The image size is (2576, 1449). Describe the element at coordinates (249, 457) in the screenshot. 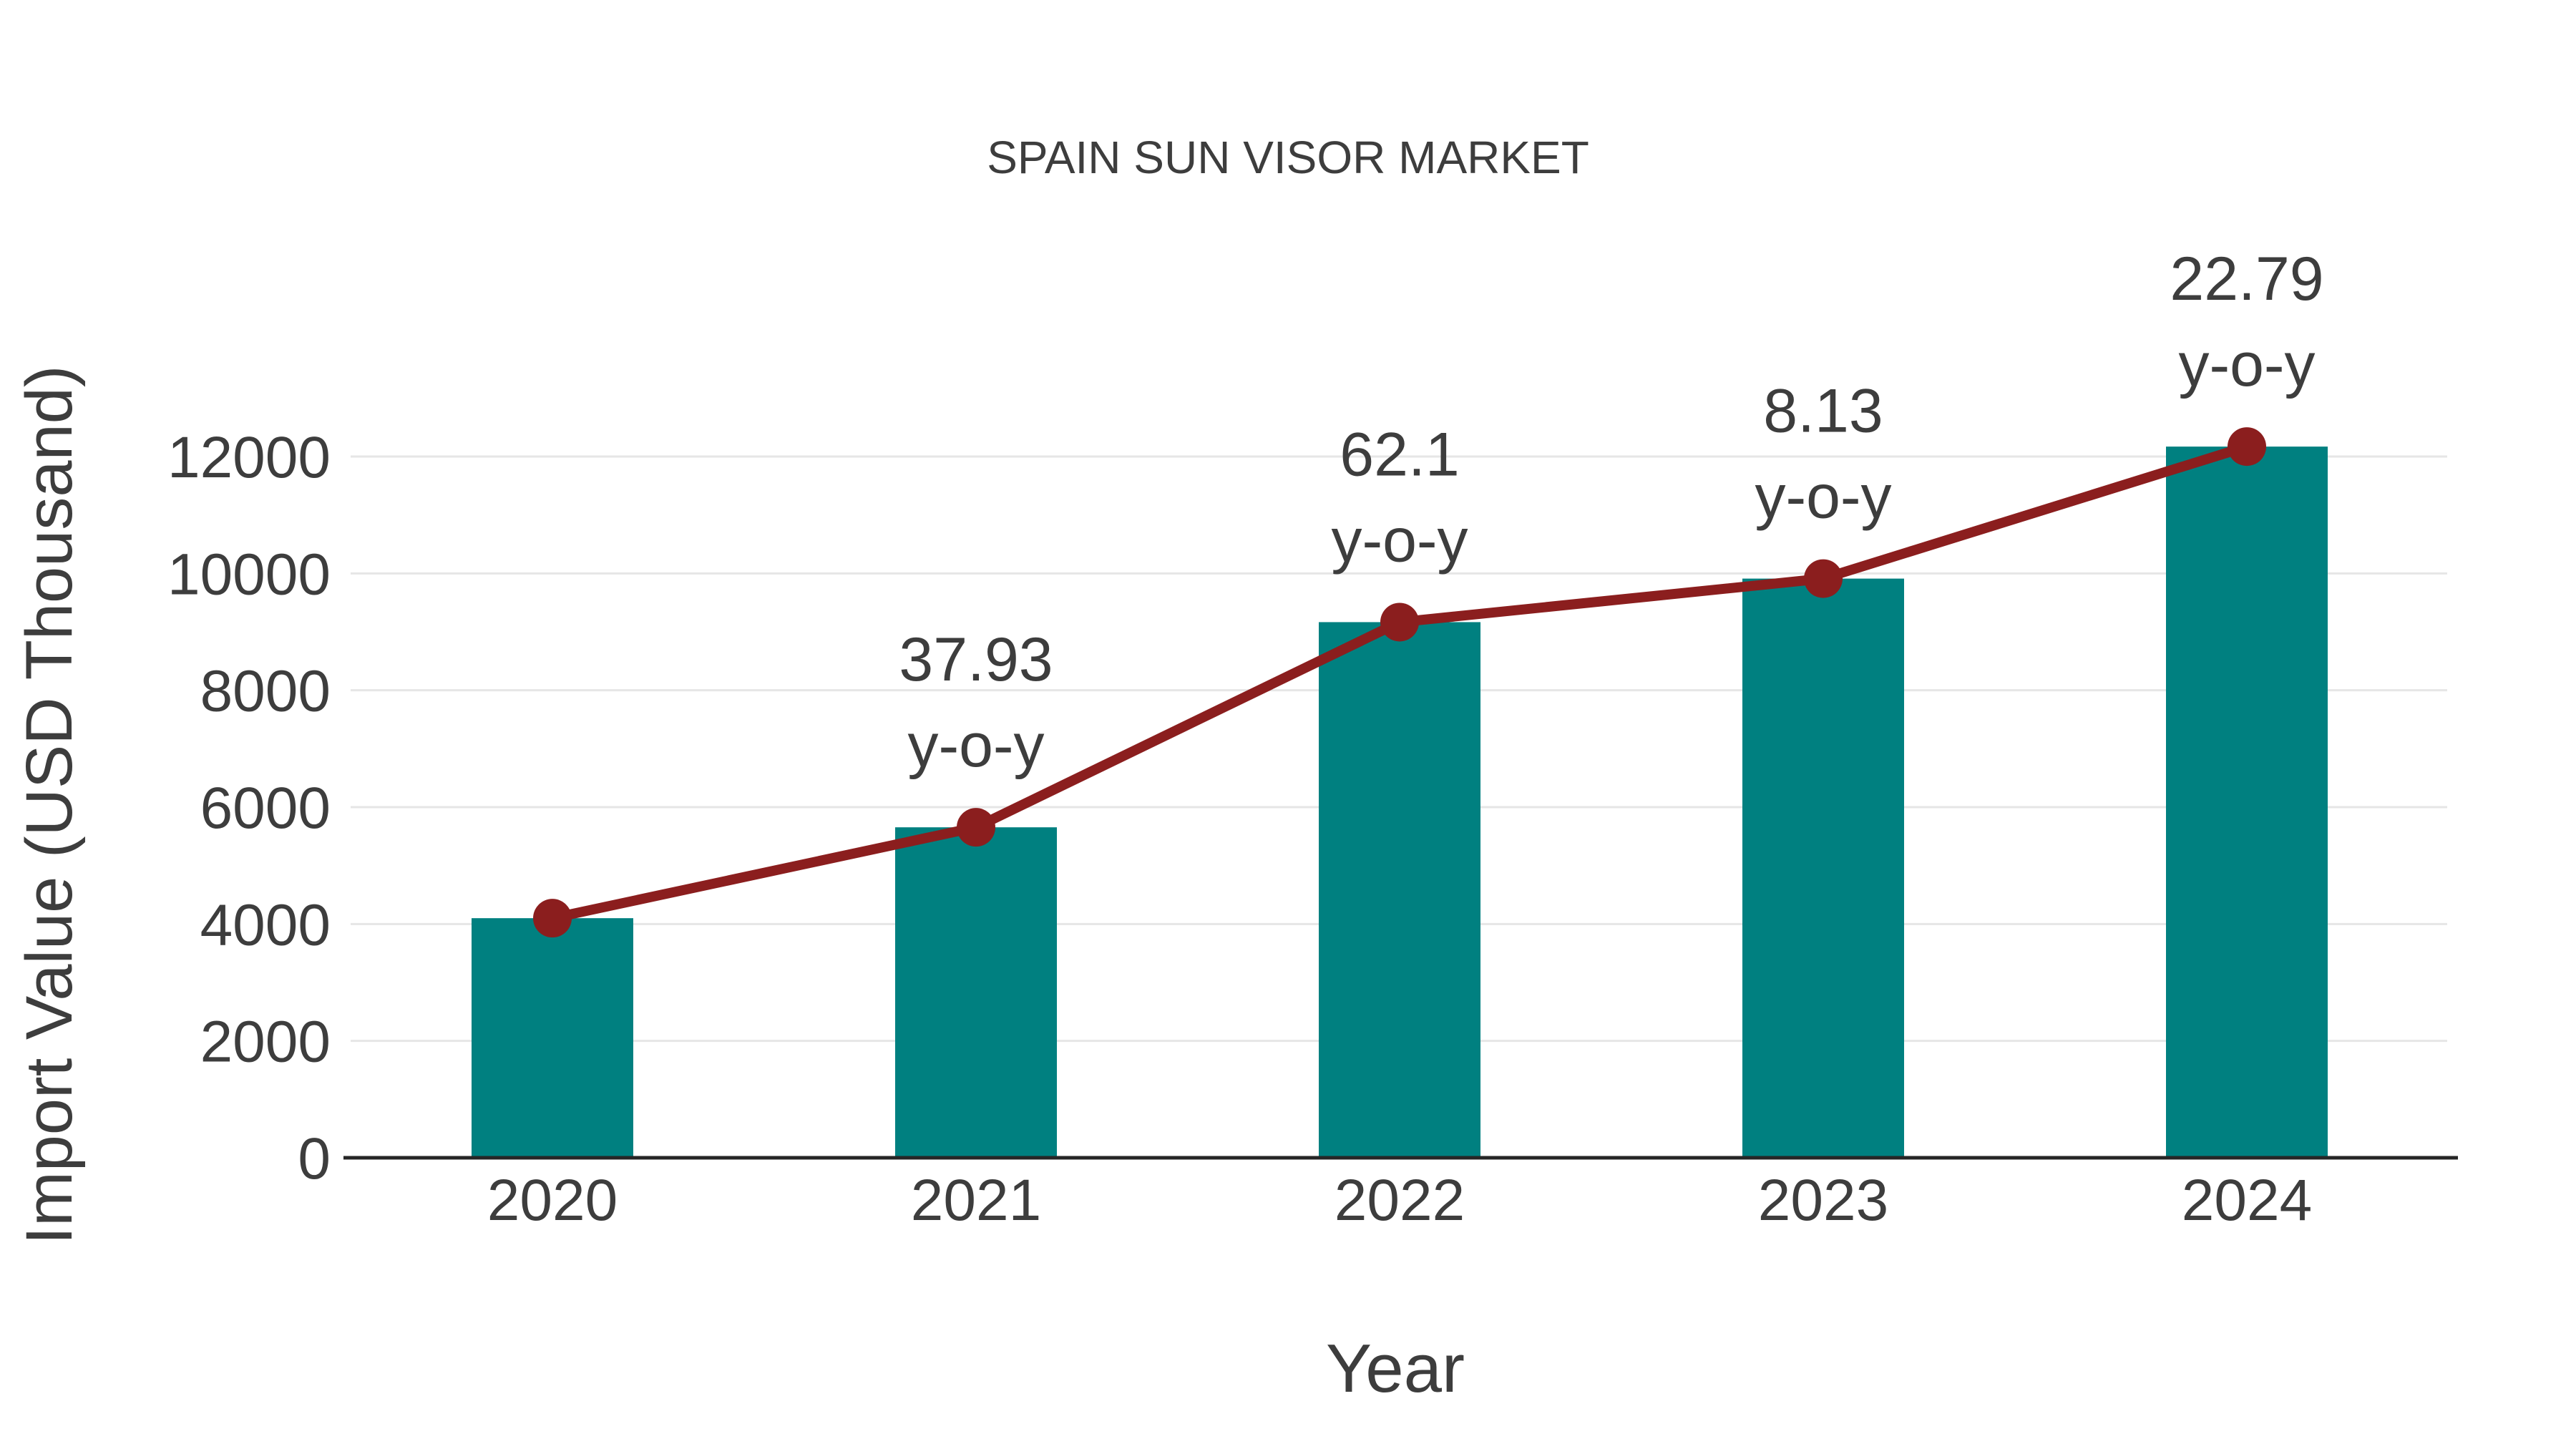

I see `y-tick-label: 12000` at that location.